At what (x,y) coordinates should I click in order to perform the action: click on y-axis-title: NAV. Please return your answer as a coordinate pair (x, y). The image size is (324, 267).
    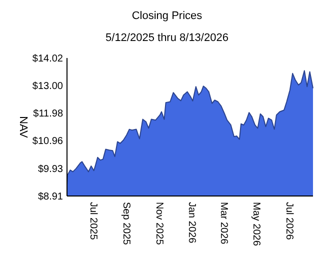
    Looking at the image, I should click on (23, 127).